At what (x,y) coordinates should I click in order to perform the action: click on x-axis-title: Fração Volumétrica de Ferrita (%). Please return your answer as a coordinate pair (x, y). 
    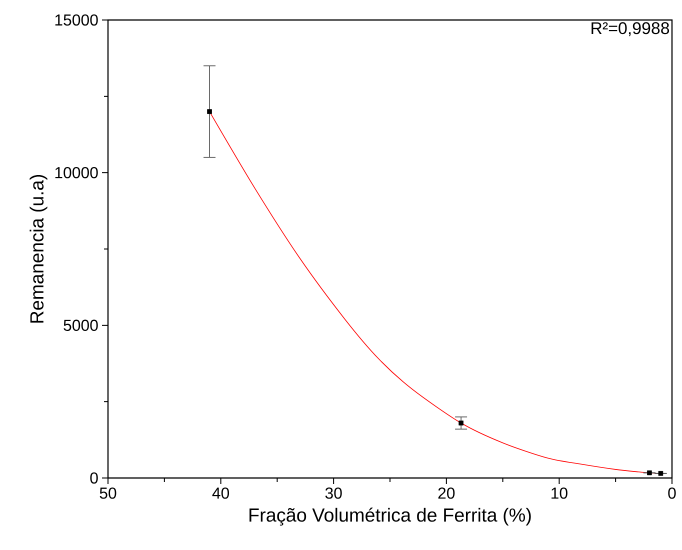
    Looking at the image, I should click on (390, 517).